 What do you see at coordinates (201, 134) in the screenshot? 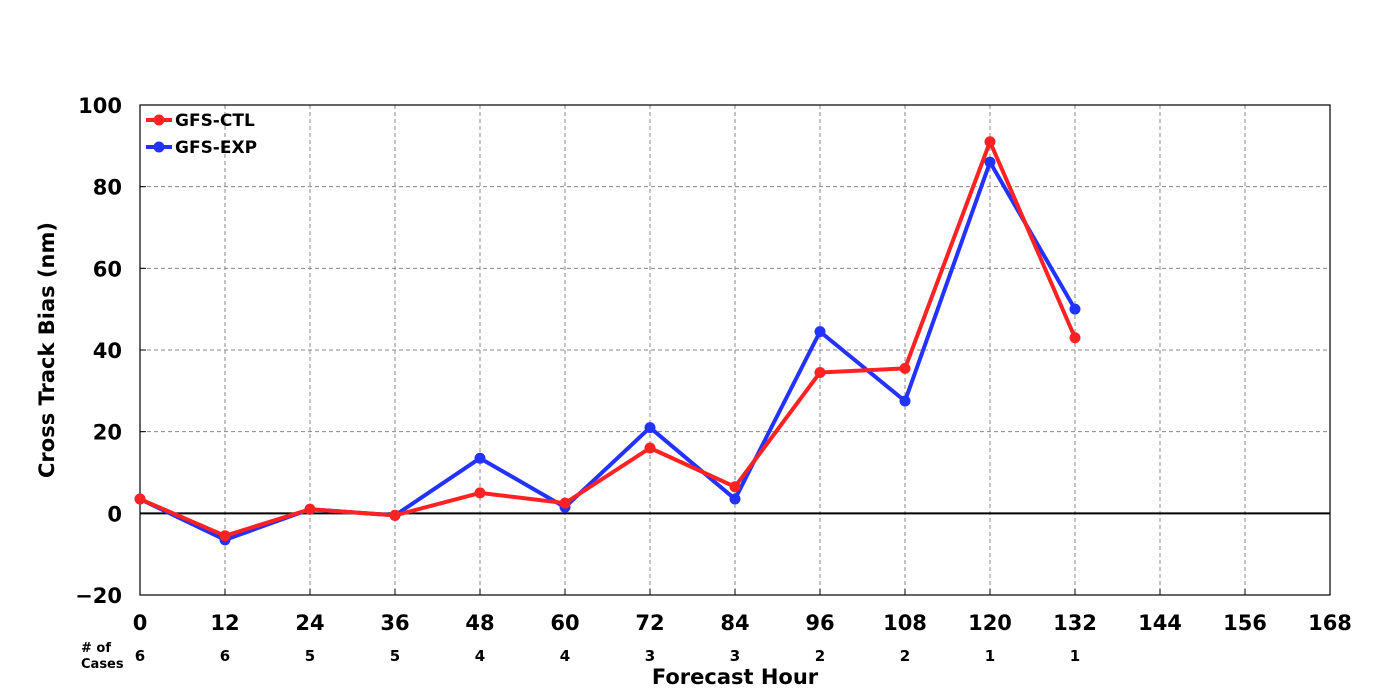
I see `legend: GFS-CTL GFS-EXP` at bounding box center [201, 134].